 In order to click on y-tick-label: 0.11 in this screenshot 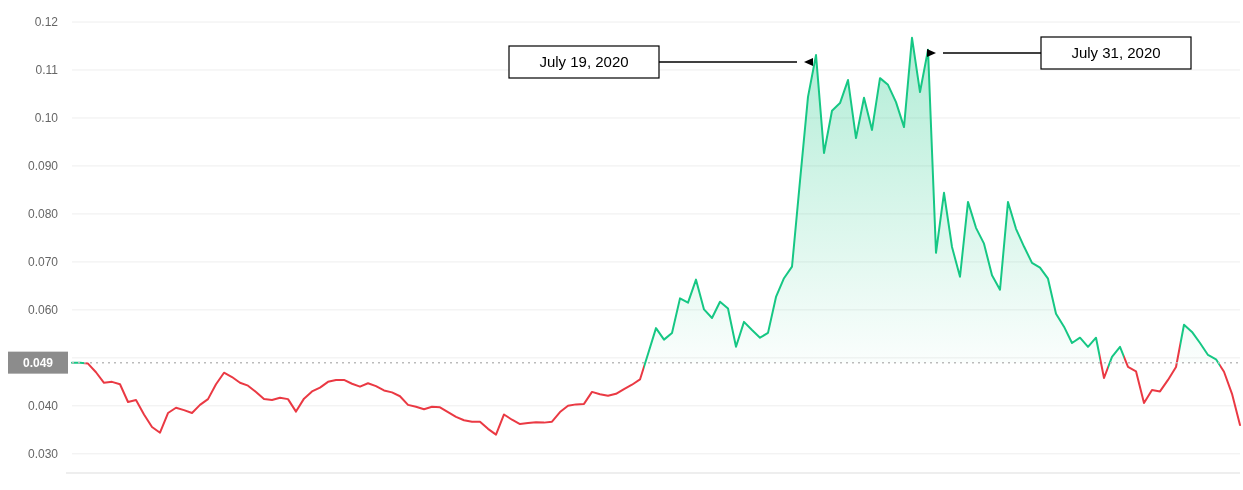, I will do `click(47, 70)`.